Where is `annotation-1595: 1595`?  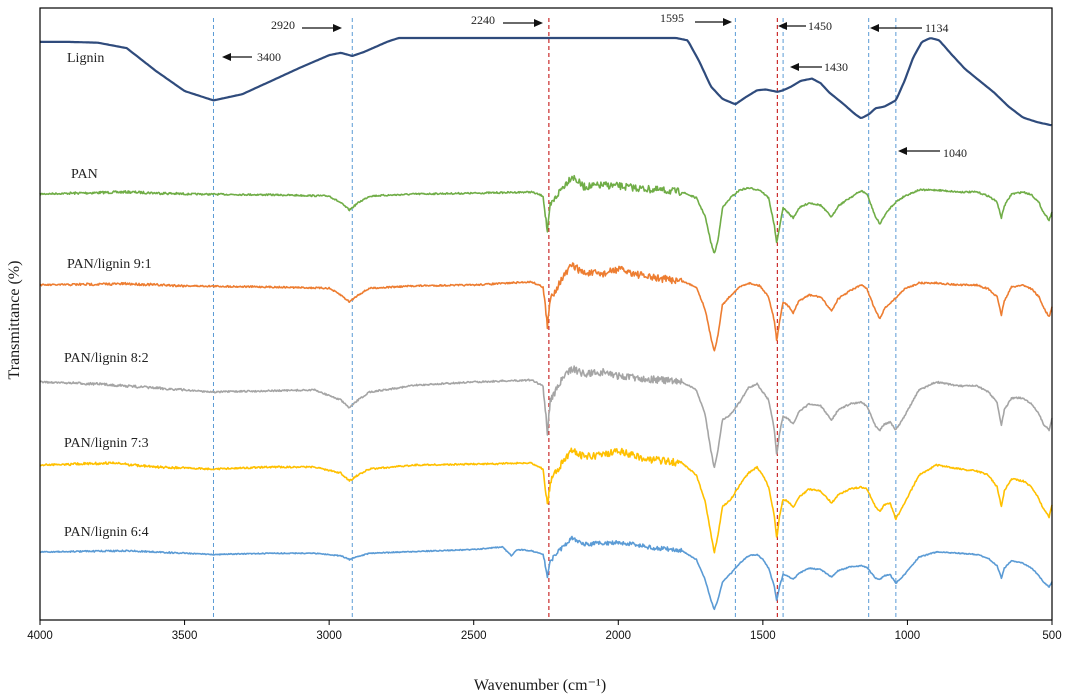 annotation-1595: 1595 is located at coordinates (696, 18).